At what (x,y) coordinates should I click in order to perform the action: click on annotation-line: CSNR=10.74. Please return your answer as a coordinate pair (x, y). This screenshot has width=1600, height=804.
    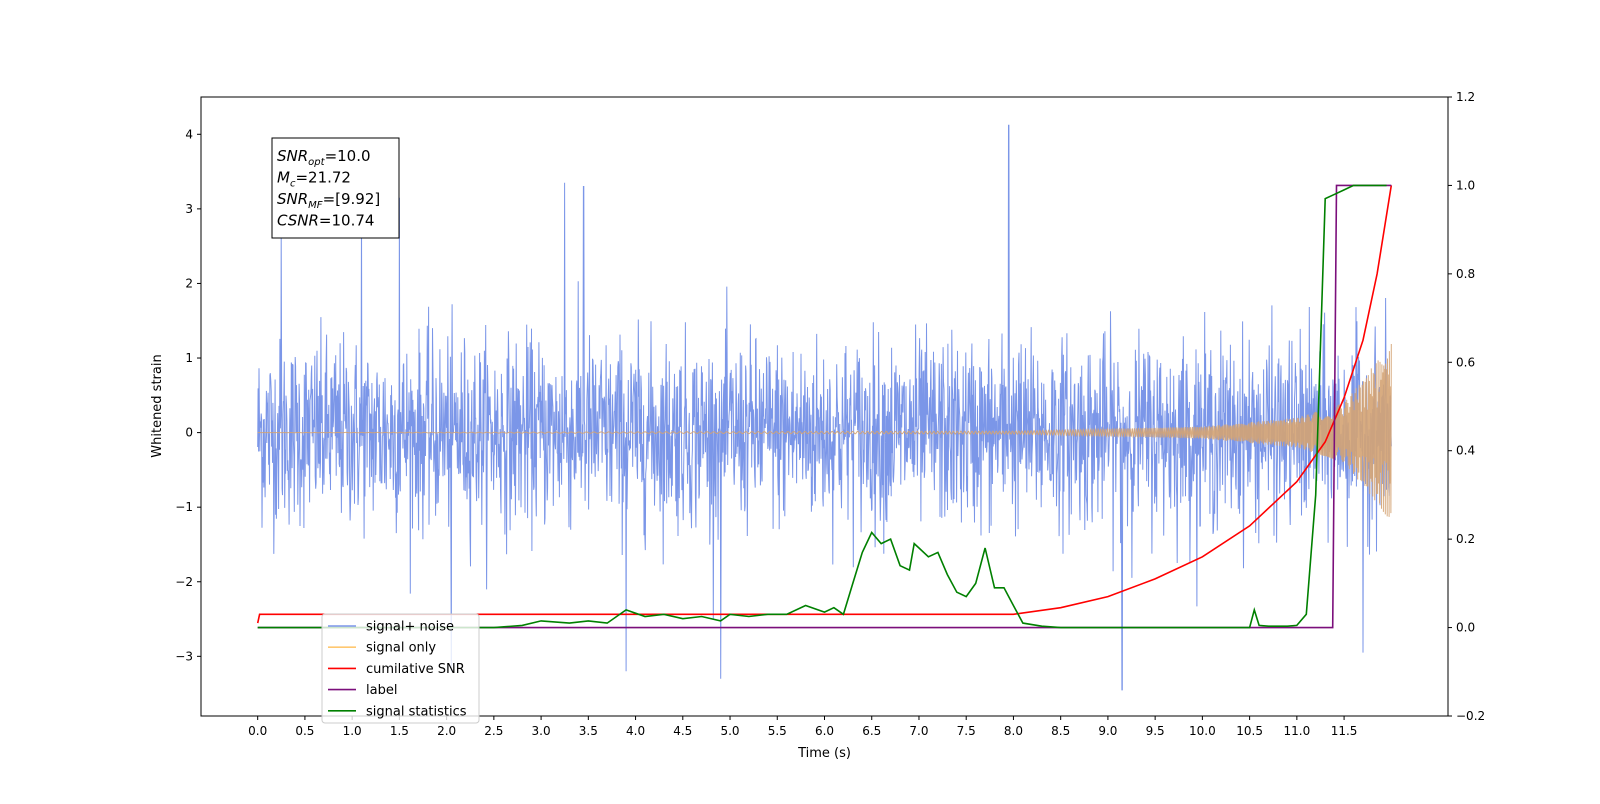
    Looking at the image, I should click on (325, 221).